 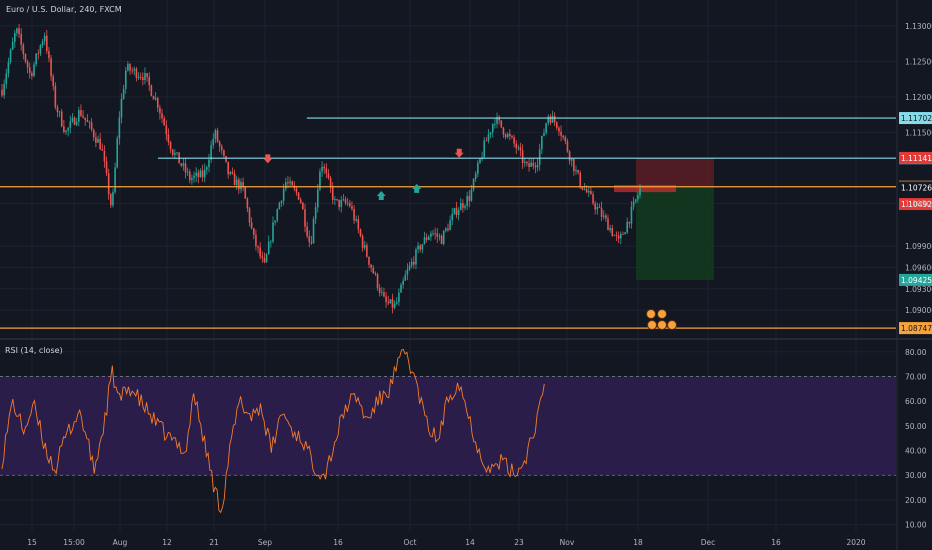 I want to click on time-tick-label: 14, so click(x=470, y=542).